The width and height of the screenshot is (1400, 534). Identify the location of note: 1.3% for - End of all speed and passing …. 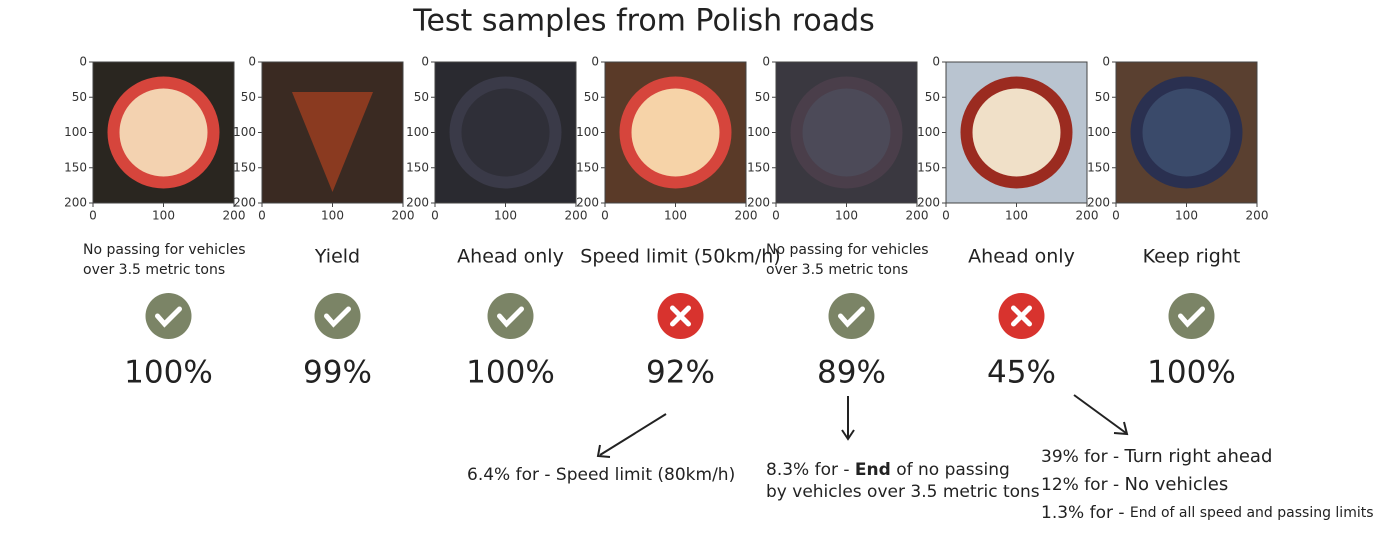
(1207, 513).